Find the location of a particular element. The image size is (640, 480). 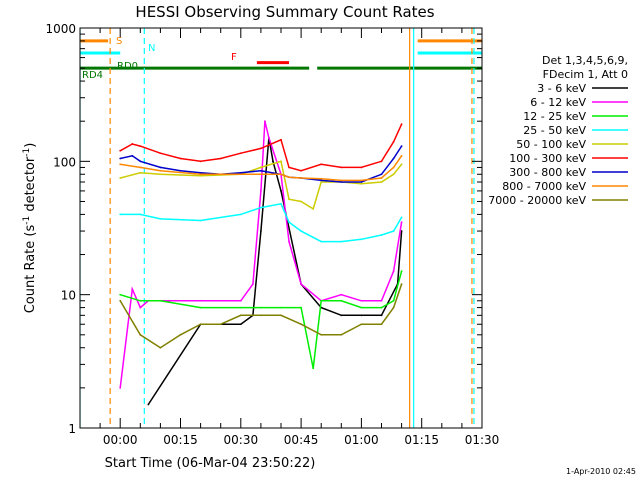

y-axis-label-end: ) is located at coordinates (30, 145).